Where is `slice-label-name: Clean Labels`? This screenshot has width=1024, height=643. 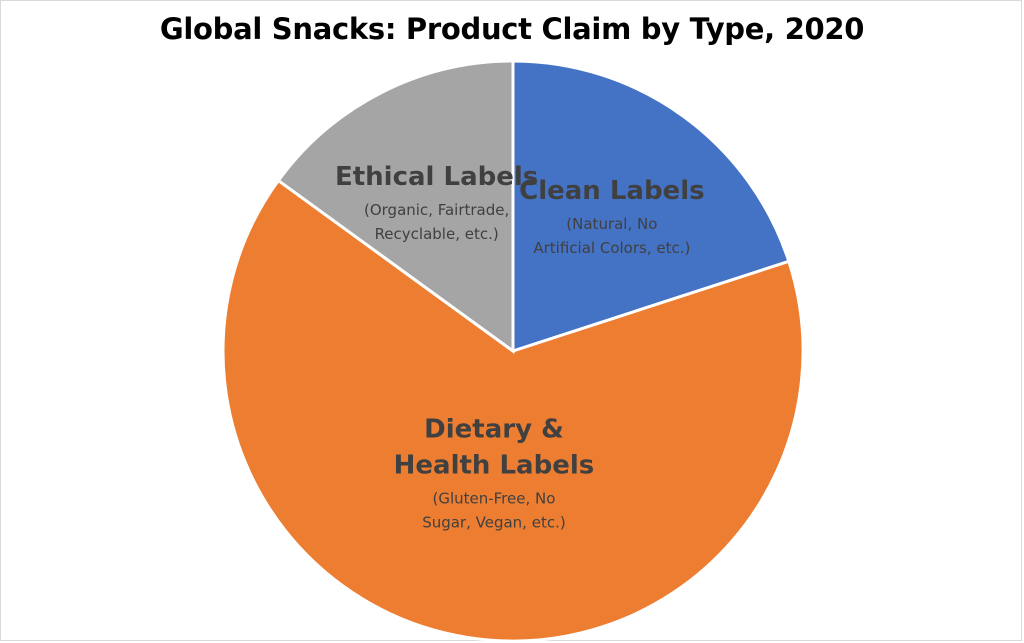 slice-label-name: Clean Labels is located at coordinates (611, 191).